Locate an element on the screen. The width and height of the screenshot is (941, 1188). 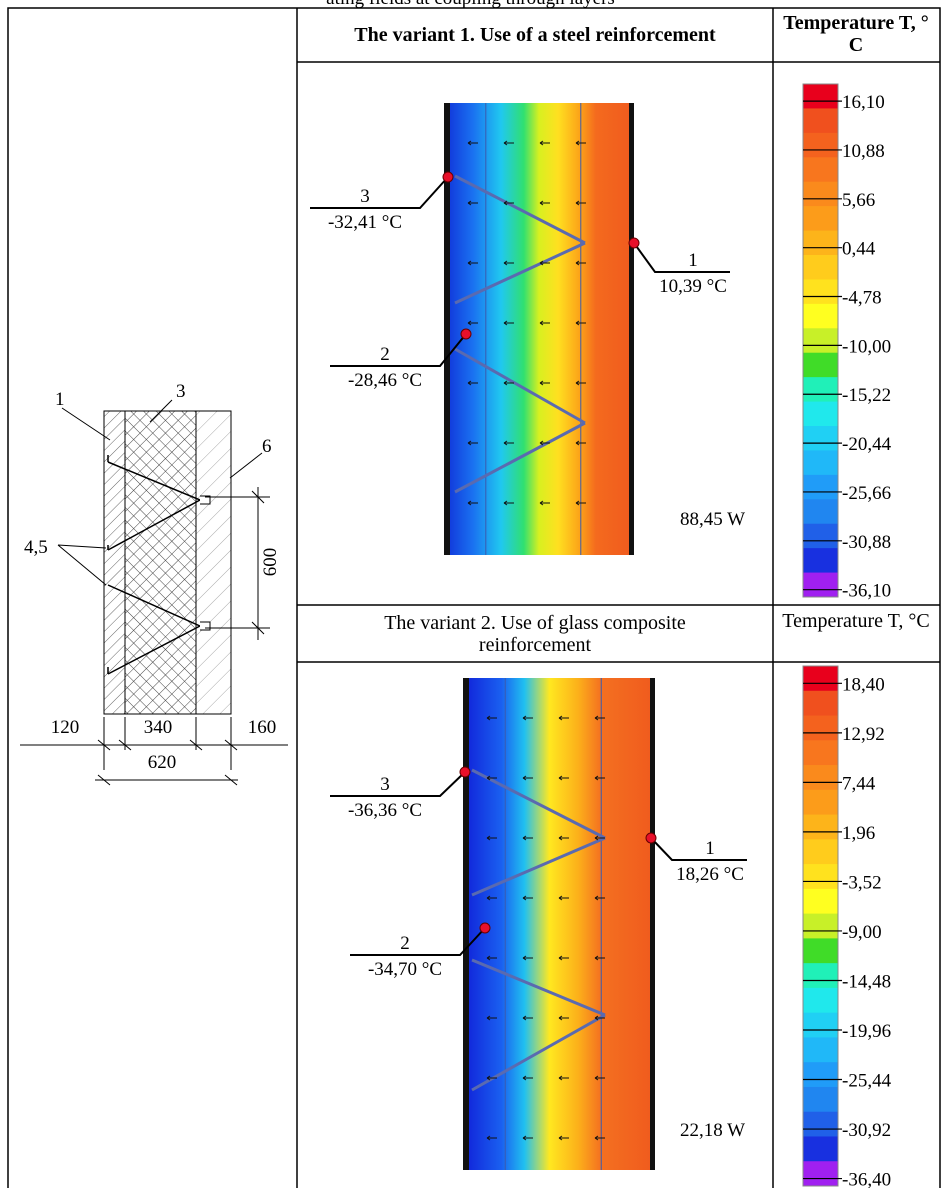
scale-label: 7,44 is located at coordinates (859, 783).